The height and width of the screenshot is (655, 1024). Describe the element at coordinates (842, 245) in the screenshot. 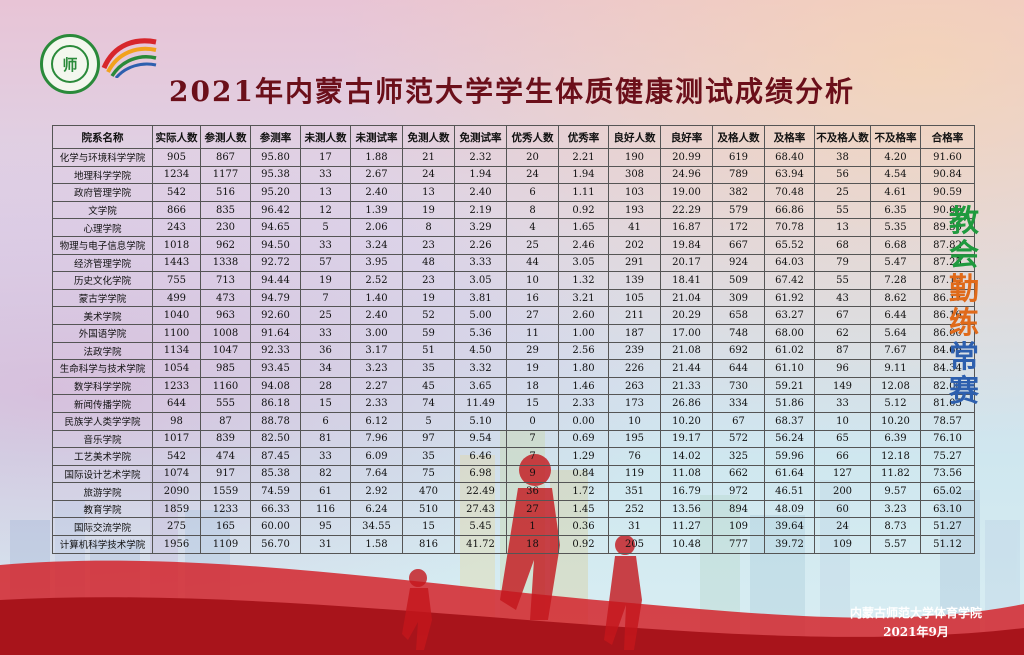

I see `table-cell: 68` at that location.